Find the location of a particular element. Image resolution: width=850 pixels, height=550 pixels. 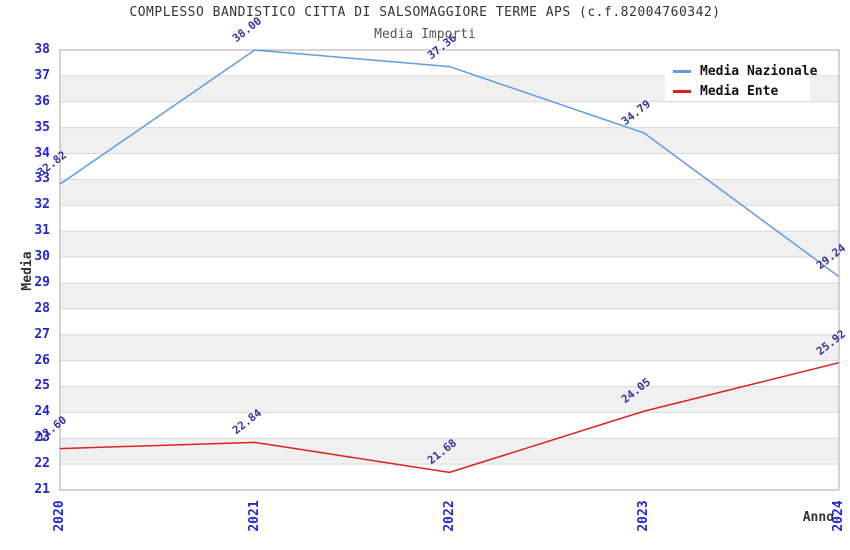

y-tick-21: 21 is located at coordinates (42, 489).